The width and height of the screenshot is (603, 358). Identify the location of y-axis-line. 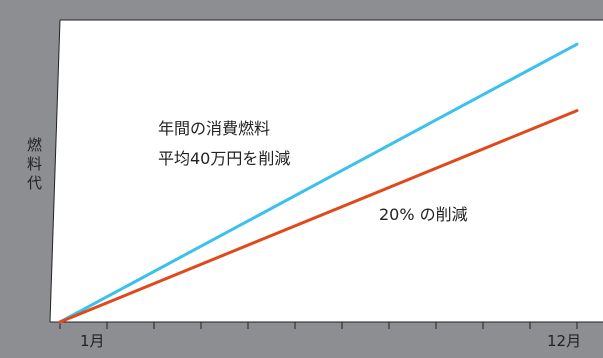
(55, 171).